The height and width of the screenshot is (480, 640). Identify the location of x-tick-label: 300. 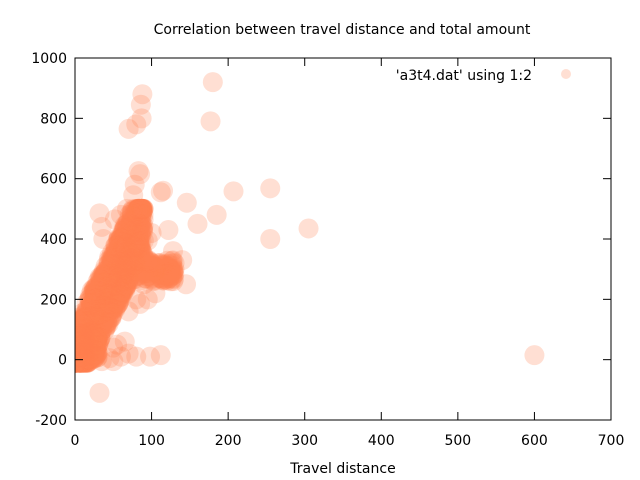
(304, 441).